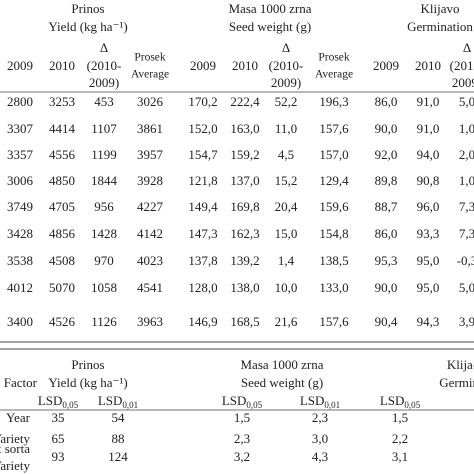 Image resolution: width=474 pixels, height=474 pixels. I want to click on cell: 956, so click(104, 206).